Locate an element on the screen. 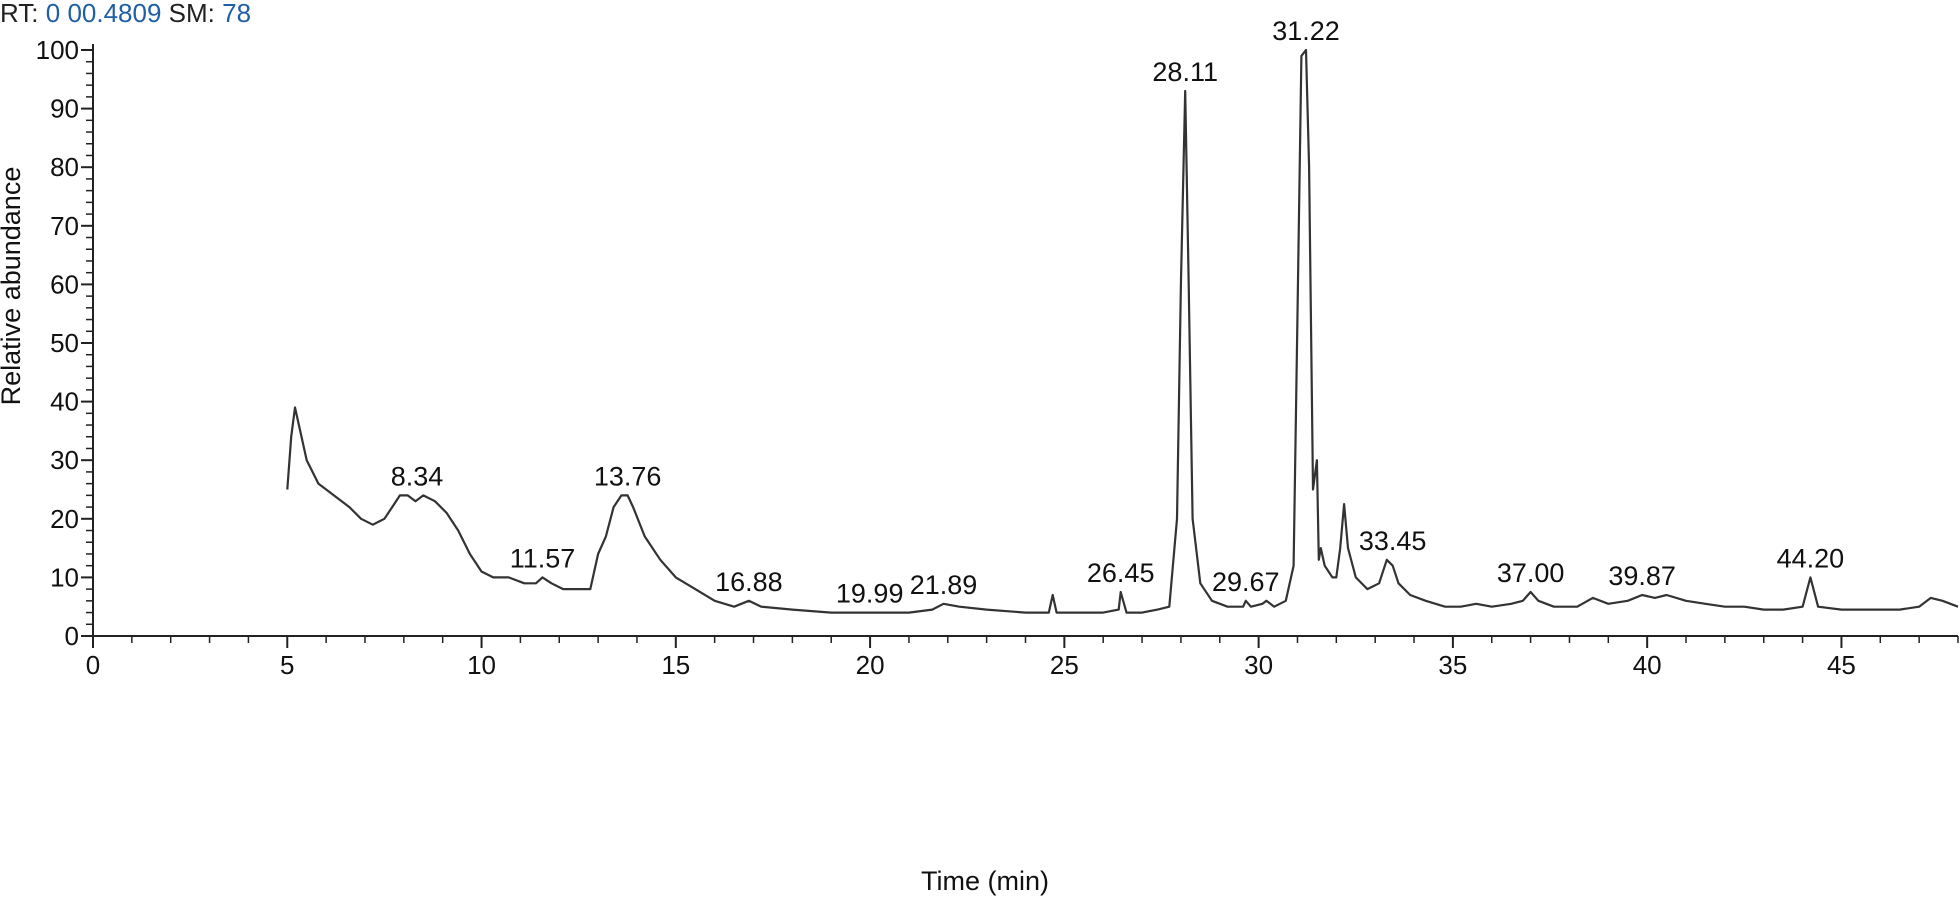 This screenshot has width=1959, height=902. x-tick-label: 30 is located at coordinates (1258, 665).